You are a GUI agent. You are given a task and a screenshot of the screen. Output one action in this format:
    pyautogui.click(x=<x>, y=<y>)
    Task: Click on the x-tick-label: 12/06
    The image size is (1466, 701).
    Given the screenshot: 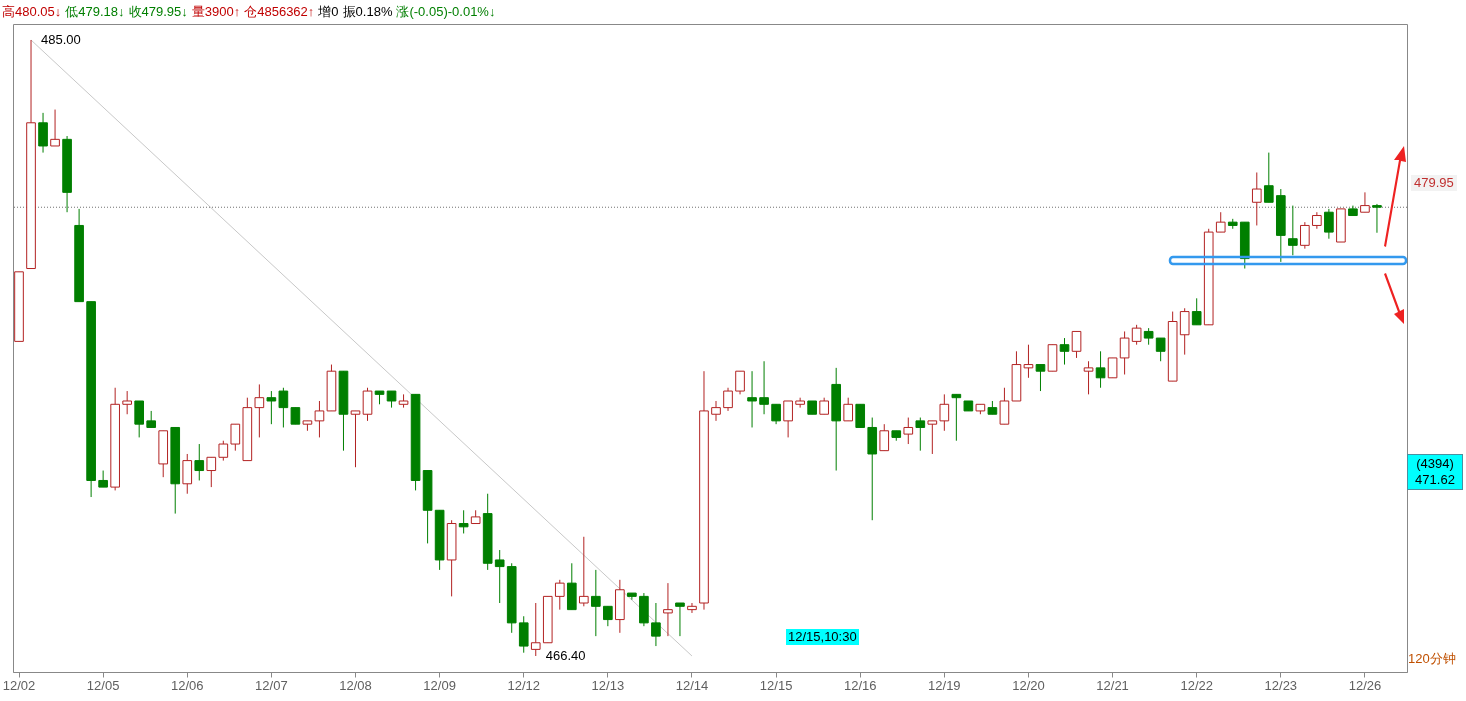 What is the action you would take?
    pyautogui.click(x=187, y=685)
    